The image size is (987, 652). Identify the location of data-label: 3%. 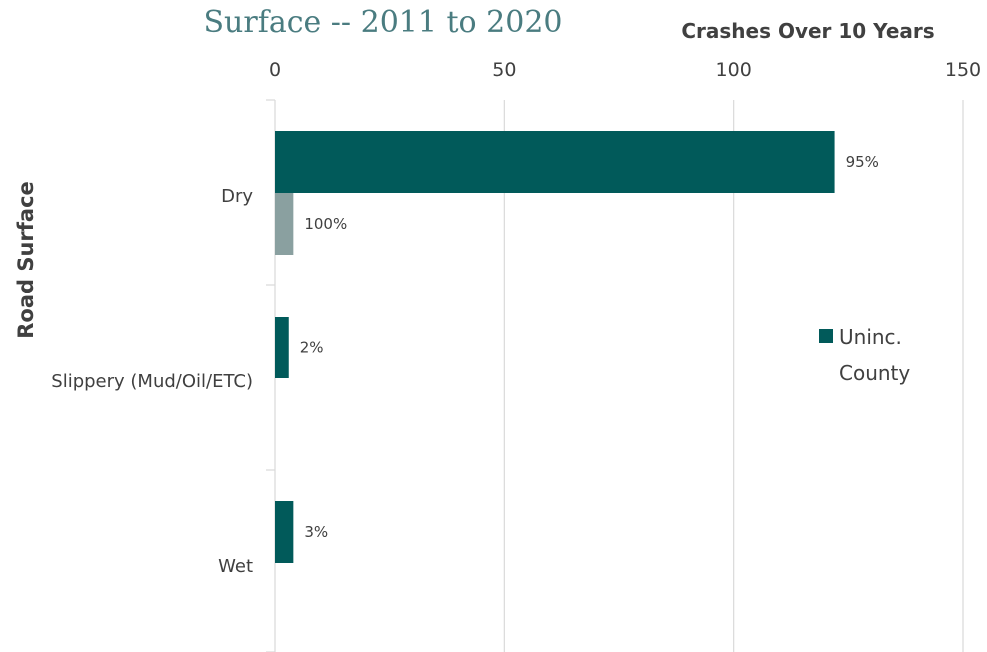
(316, 532).